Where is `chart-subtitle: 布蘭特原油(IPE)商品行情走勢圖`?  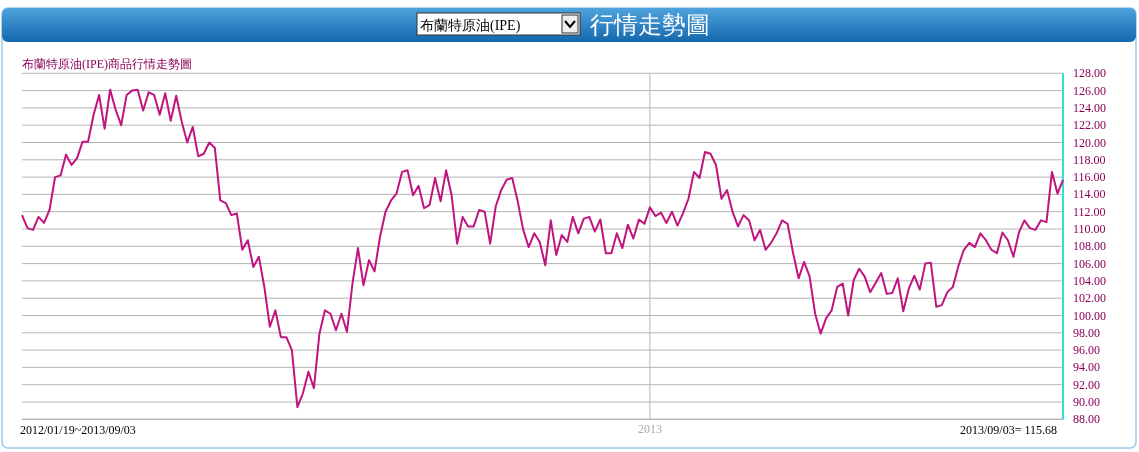 chart-subtitle: 布蘭特原油(IPE)商品行情走勢圖 is located at coordinates (107, 64).